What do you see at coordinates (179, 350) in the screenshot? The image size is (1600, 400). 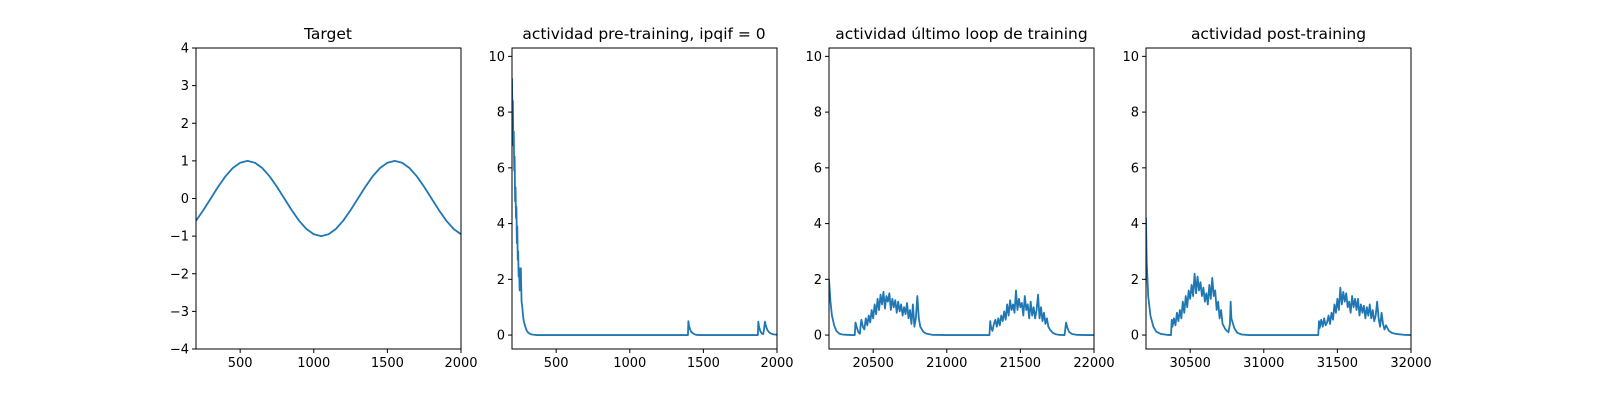 I see `y-tick-label: −4` at bounding box center [179, 350].